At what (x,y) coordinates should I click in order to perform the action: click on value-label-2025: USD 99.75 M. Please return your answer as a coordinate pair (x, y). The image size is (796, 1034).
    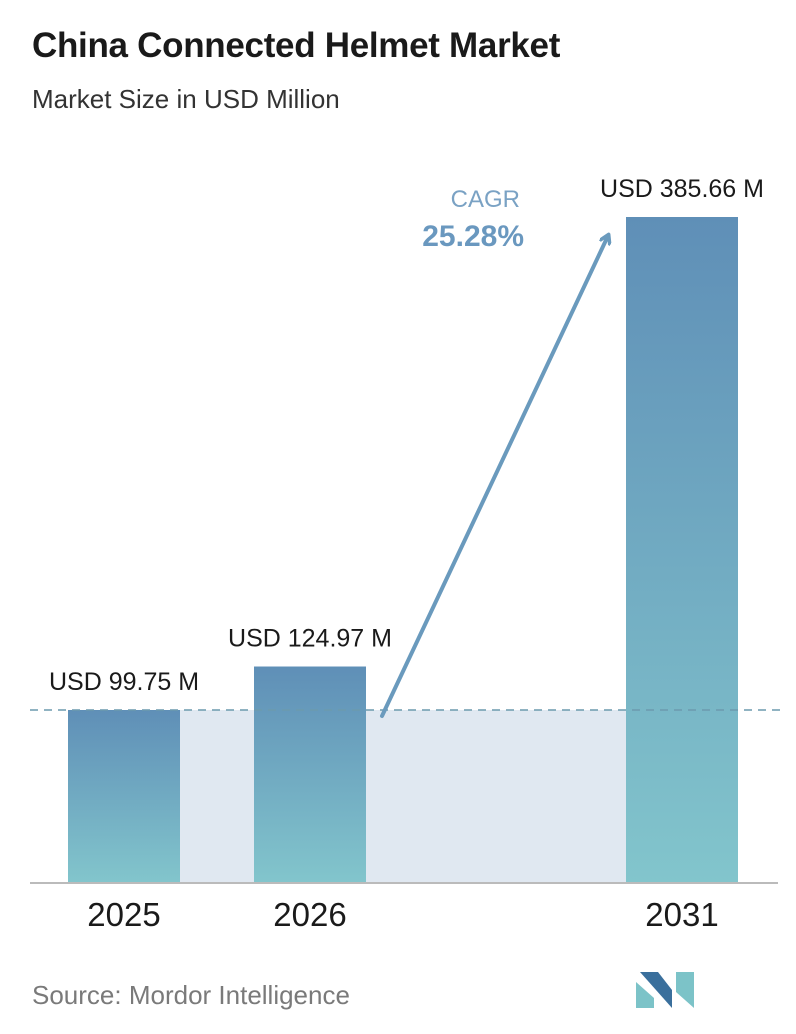
    Looking at the image, I should click on (124, 682).